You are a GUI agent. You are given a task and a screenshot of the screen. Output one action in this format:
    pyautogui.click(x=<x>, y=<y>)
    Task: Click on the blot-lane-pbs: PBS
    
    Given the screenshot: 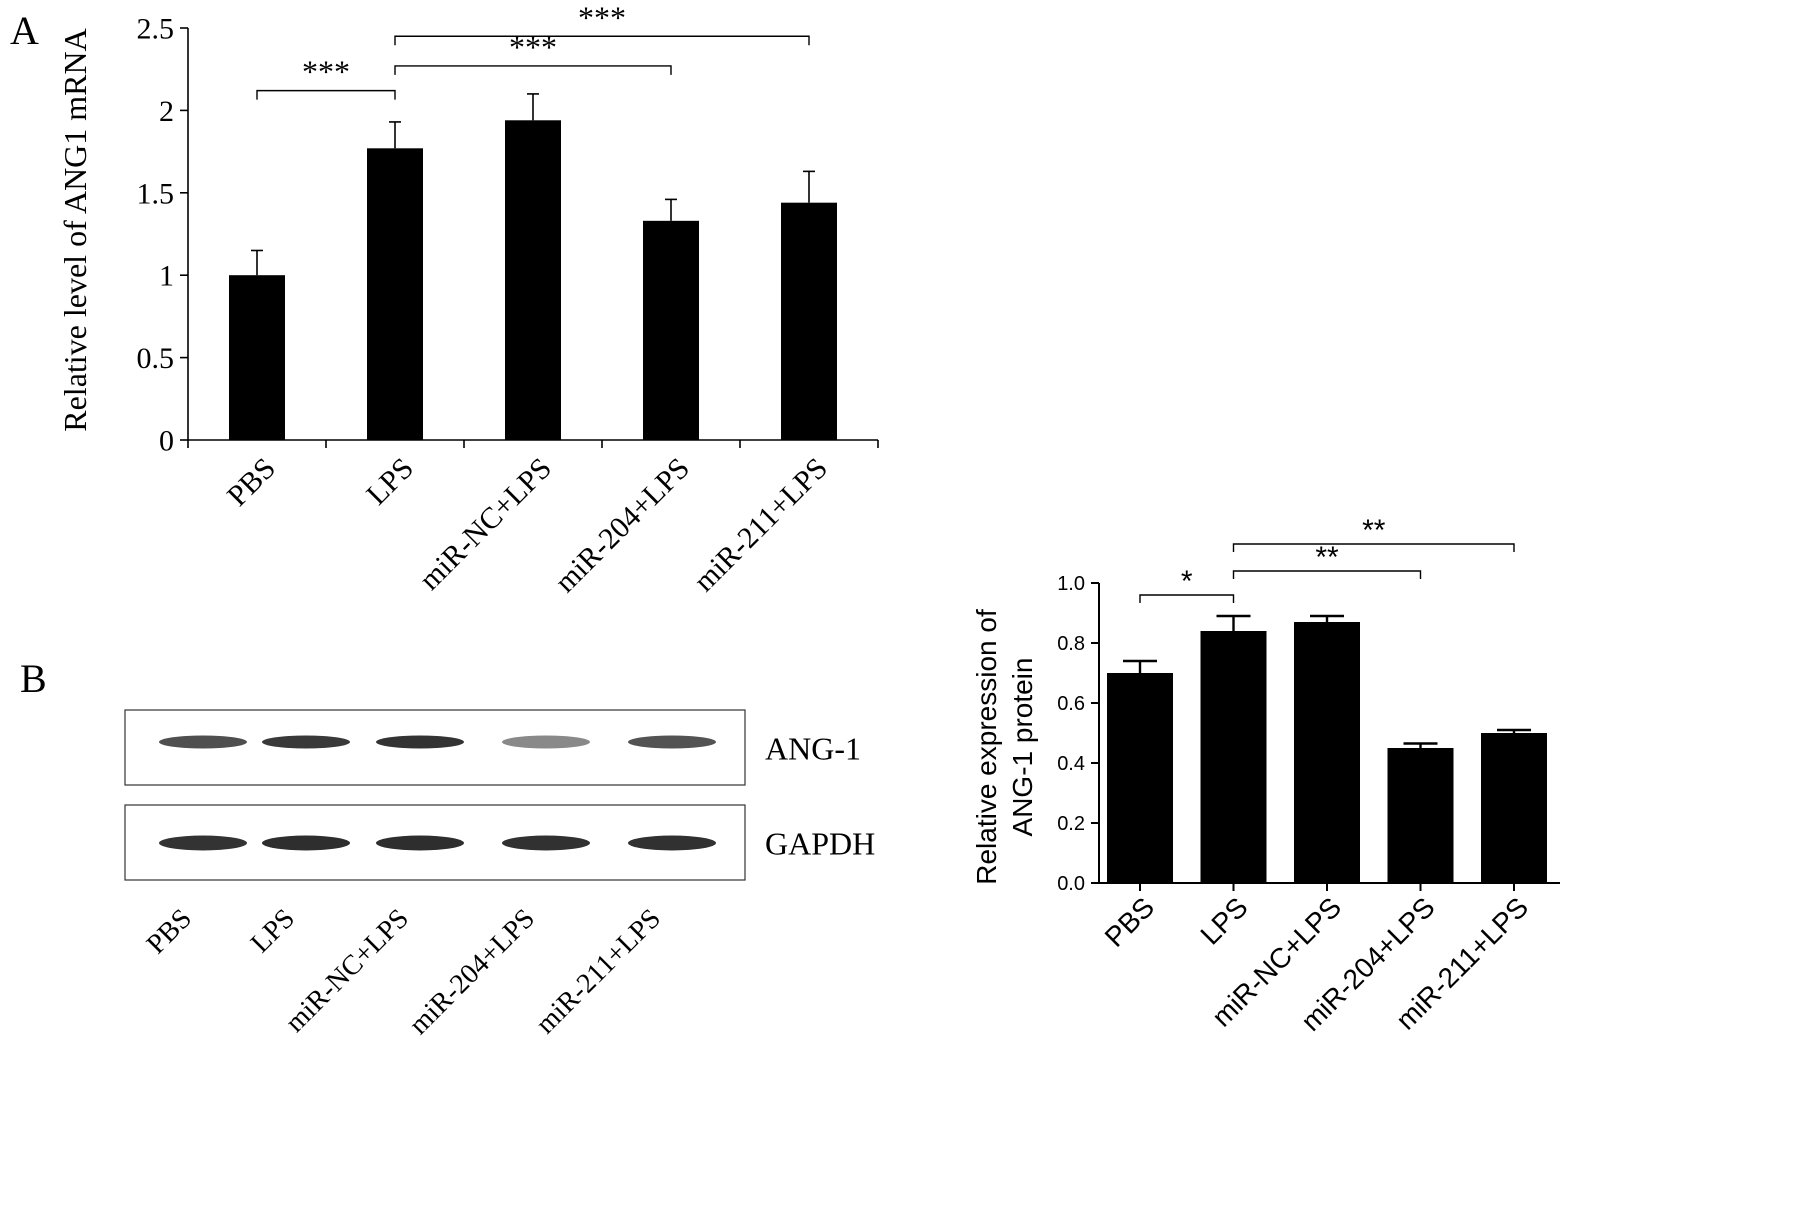 What is the action you would take?
    pyautogui.click(x=169, y=931)
    